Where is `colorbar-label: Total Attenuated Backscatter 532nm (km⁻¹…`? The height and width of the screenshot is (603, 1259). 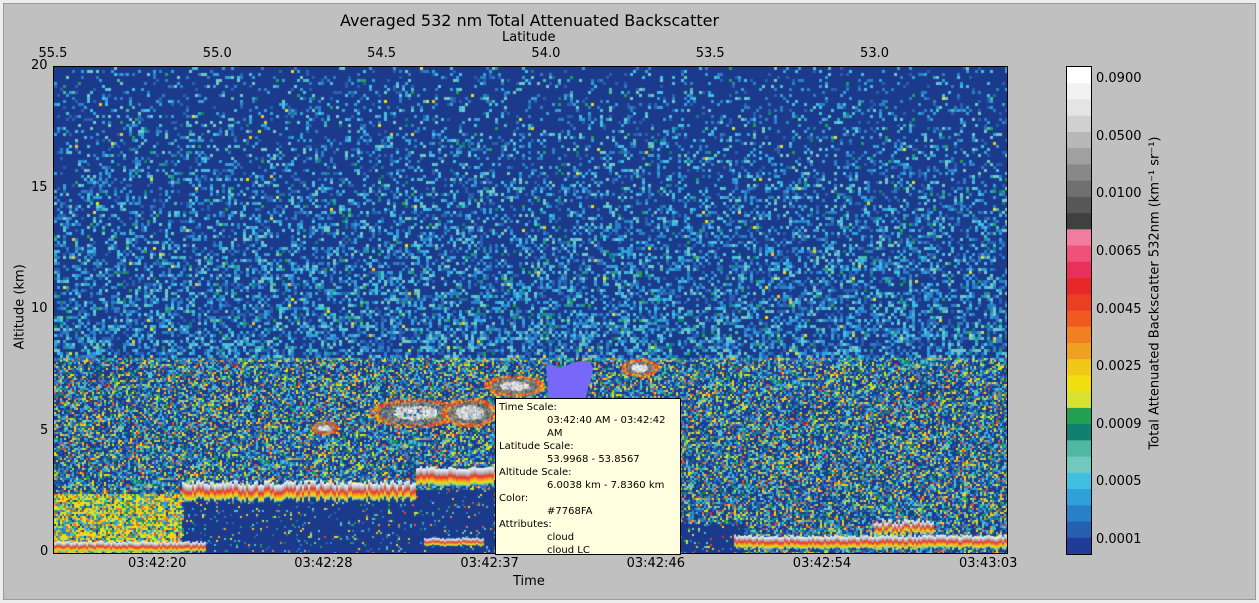 colorbar-label: Total Attenuated Backscatter 532nm (km⁻¹… is located at coordinates (1155, 293).